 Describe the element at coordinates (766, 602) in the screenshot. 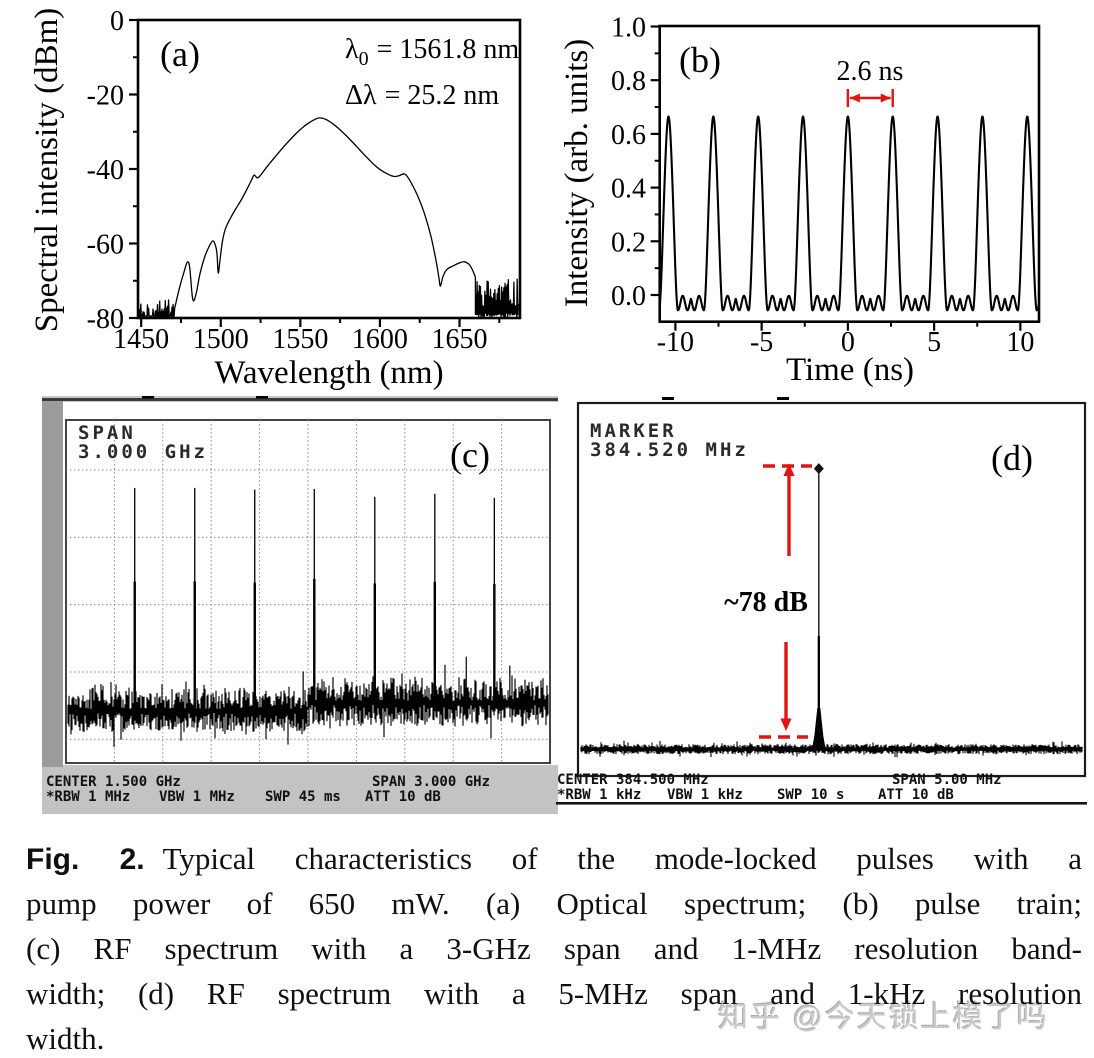

I see `snr-annotation: ~78 dB` at that location.